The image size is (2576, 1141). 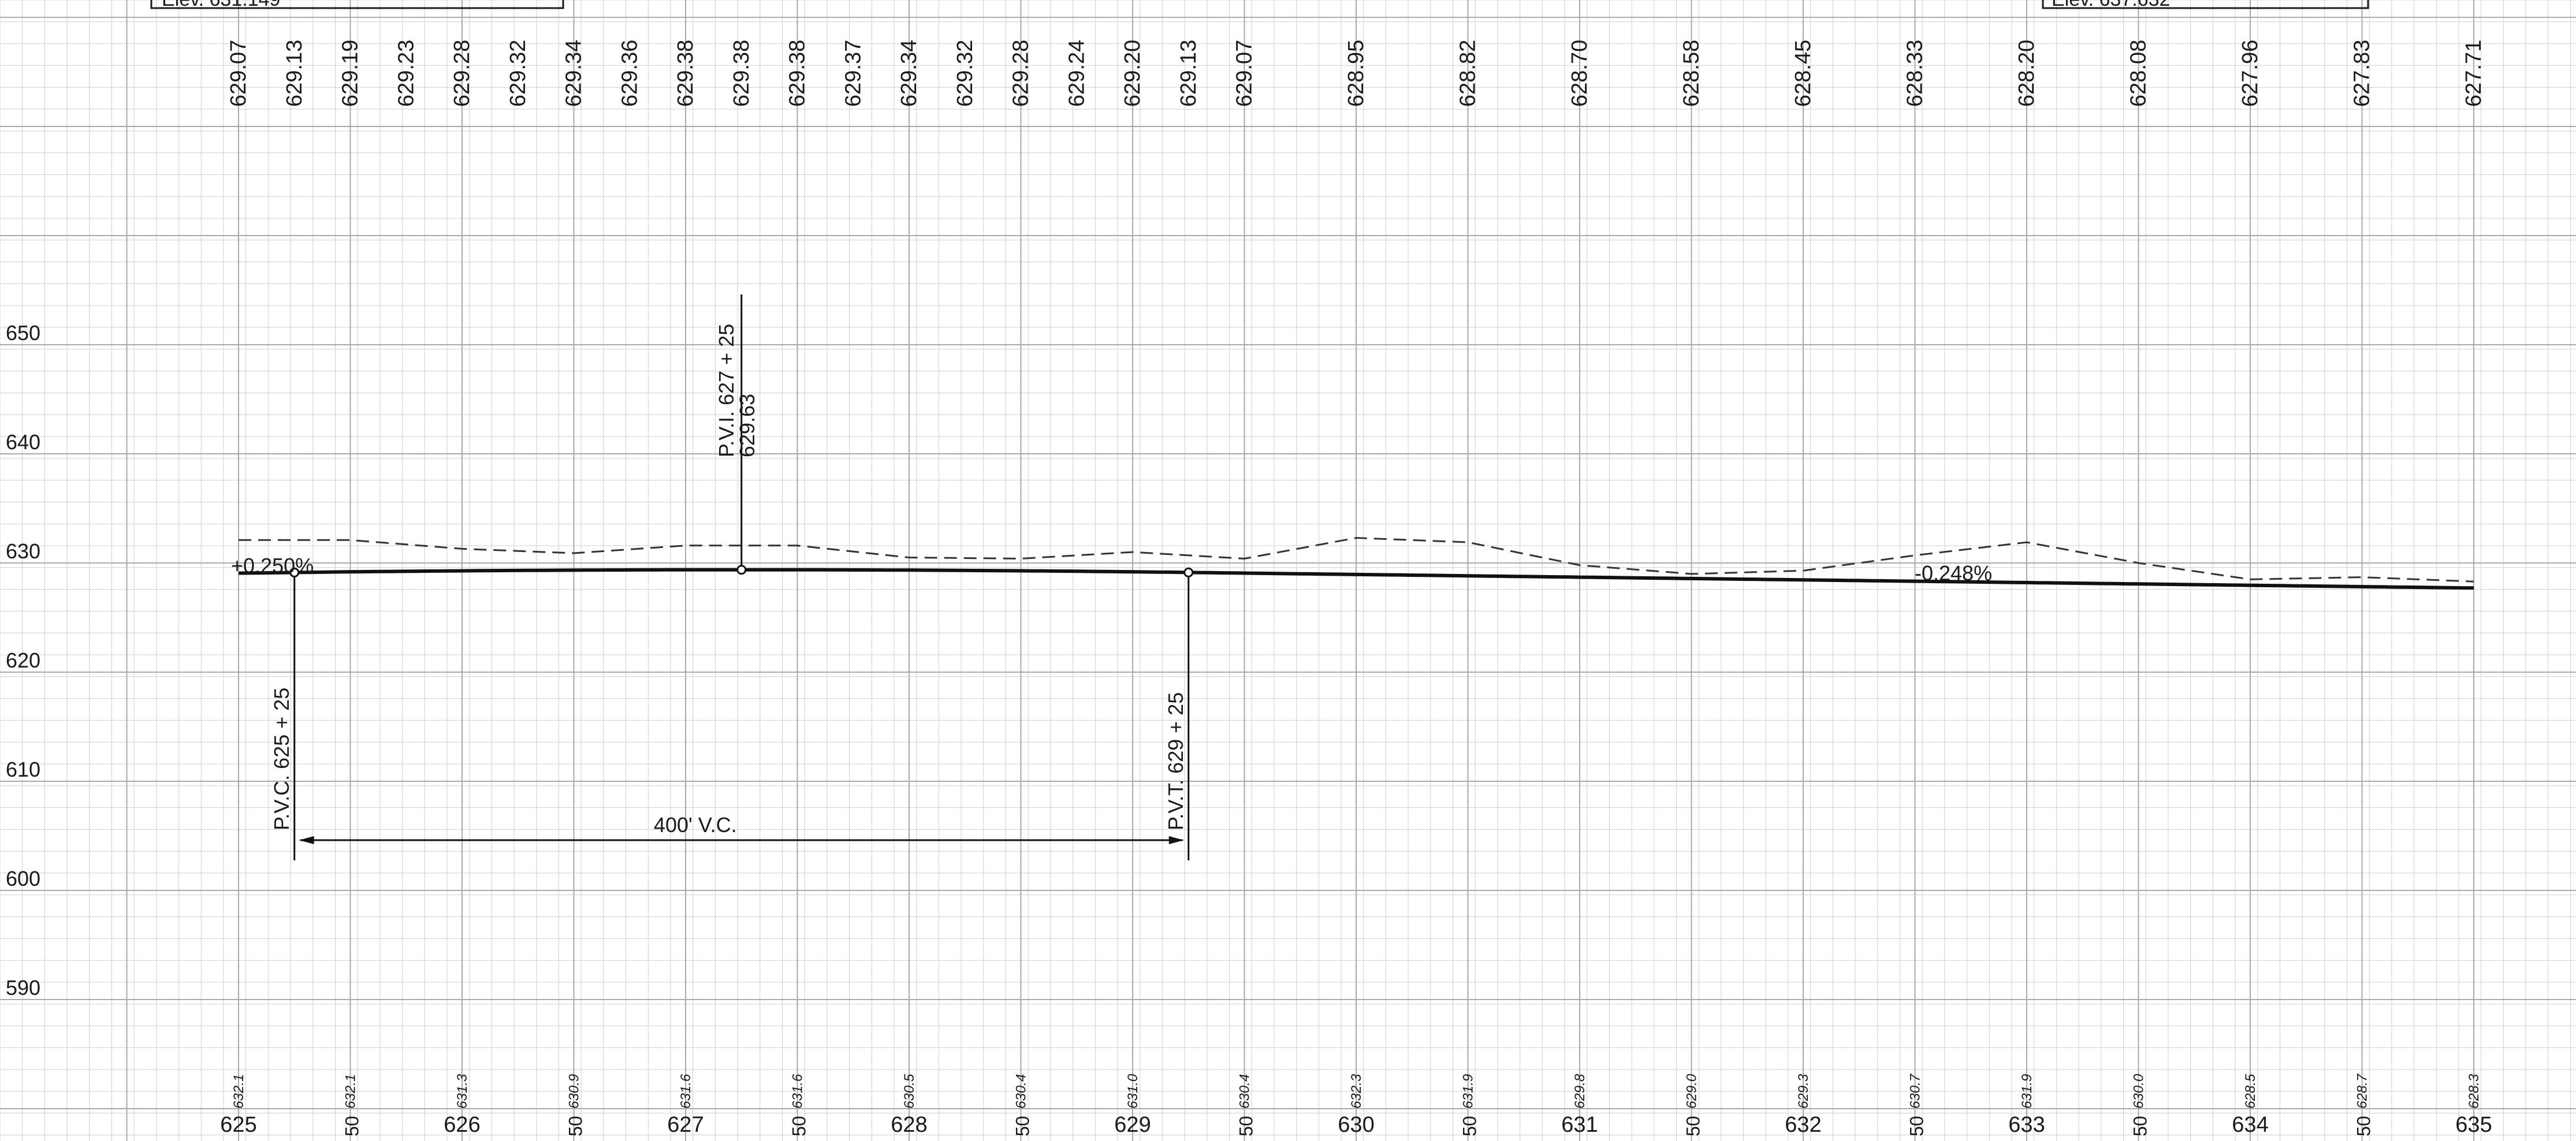 I want to click on station-label: 630, so click(x=1356, y=1125).